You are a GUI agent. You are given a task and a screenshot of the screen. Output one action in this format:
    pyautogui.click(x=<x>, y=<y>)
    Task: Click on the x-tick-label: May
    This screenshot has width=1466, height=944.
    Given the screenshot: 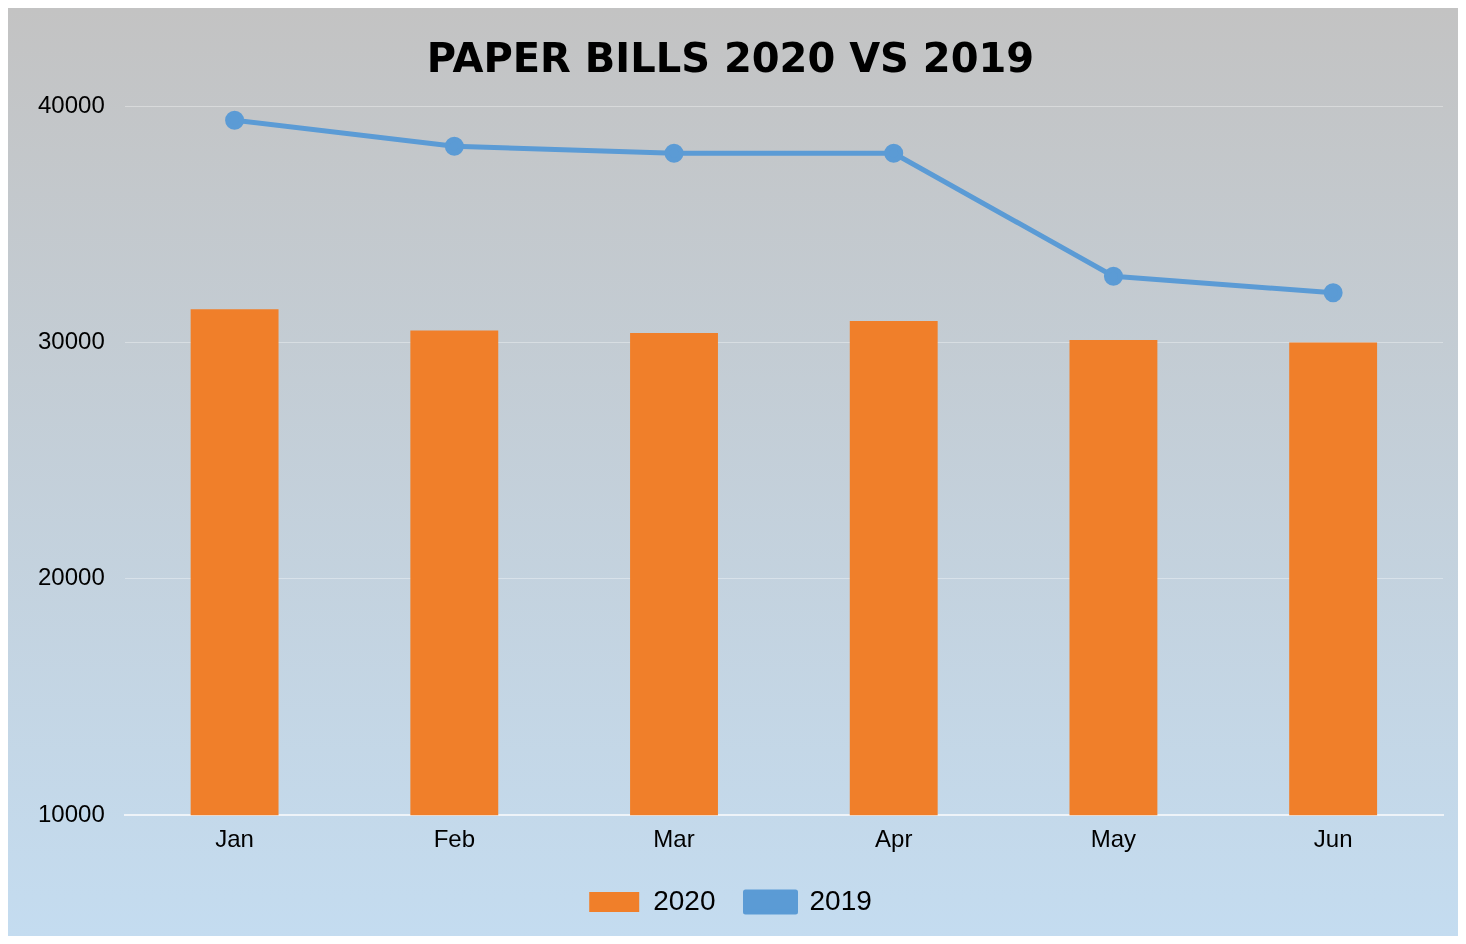 What is the action you would take?
    pyautogui.click(x=1113, y=839)
    